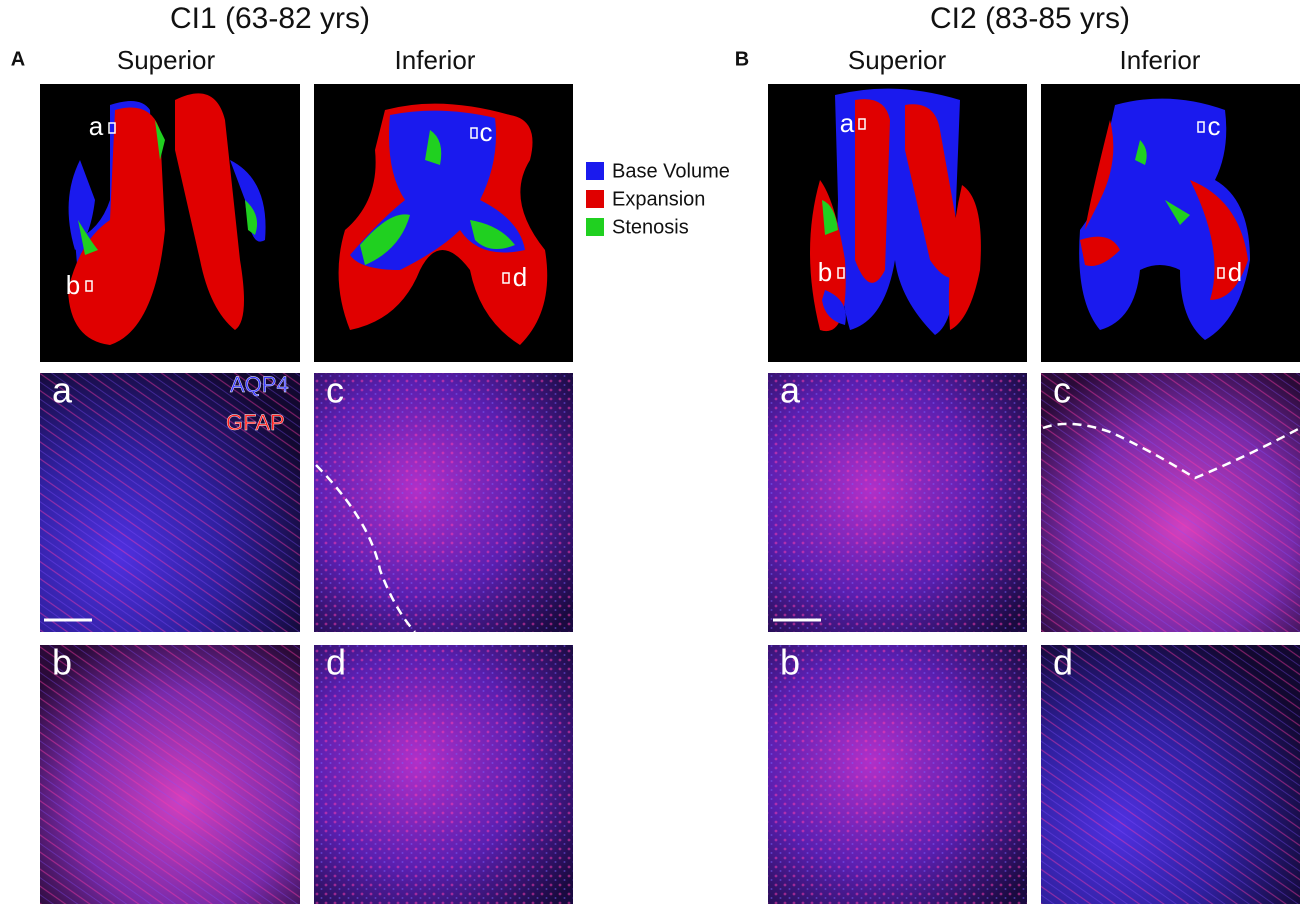 Image resolution: width=1300 pixels, height=906 pixels. Describe the element at coordinates (255, 422) in the screenshot. I see `stain-label: GFAP` at that location.